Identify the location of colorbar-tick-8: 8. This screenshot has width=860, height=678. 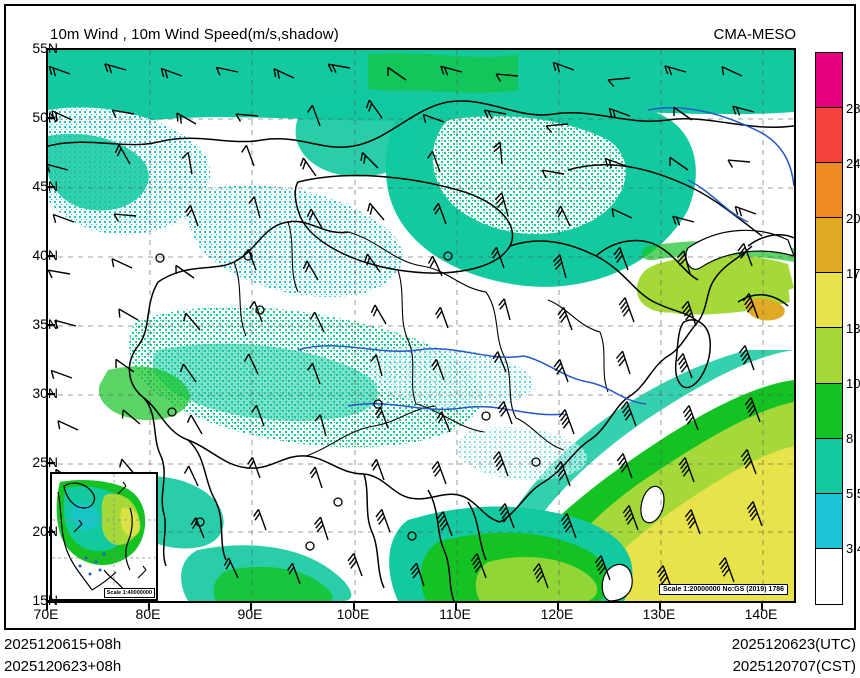
(850, 438).